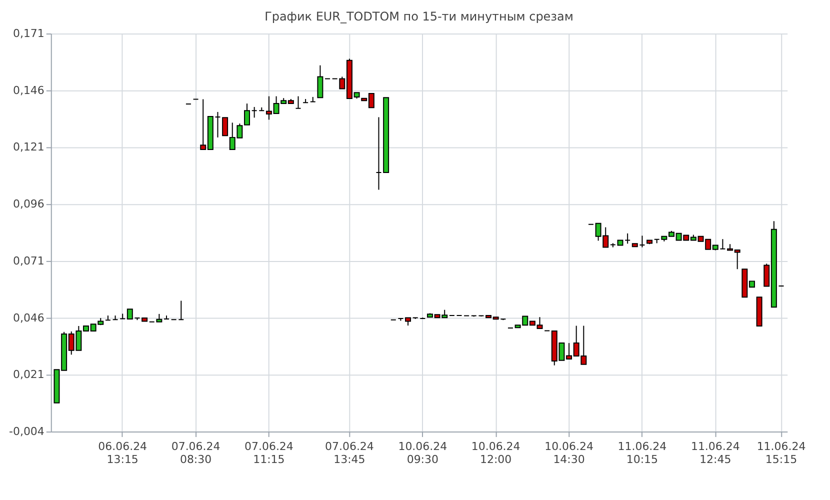  I want to click on x-tick-label: 11.06.24 12:45, so click(715, 453).